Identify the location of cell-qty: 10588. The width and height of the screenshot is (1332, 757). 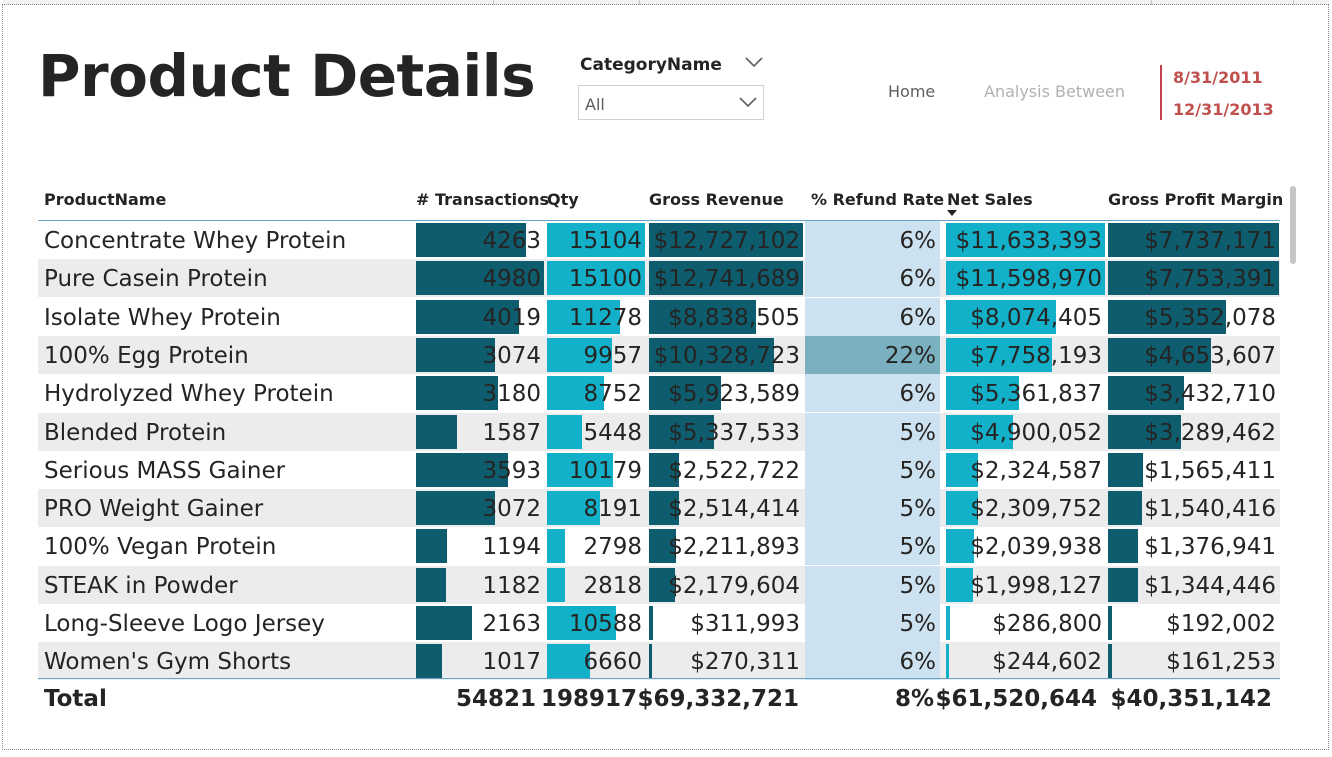
(596, 623).